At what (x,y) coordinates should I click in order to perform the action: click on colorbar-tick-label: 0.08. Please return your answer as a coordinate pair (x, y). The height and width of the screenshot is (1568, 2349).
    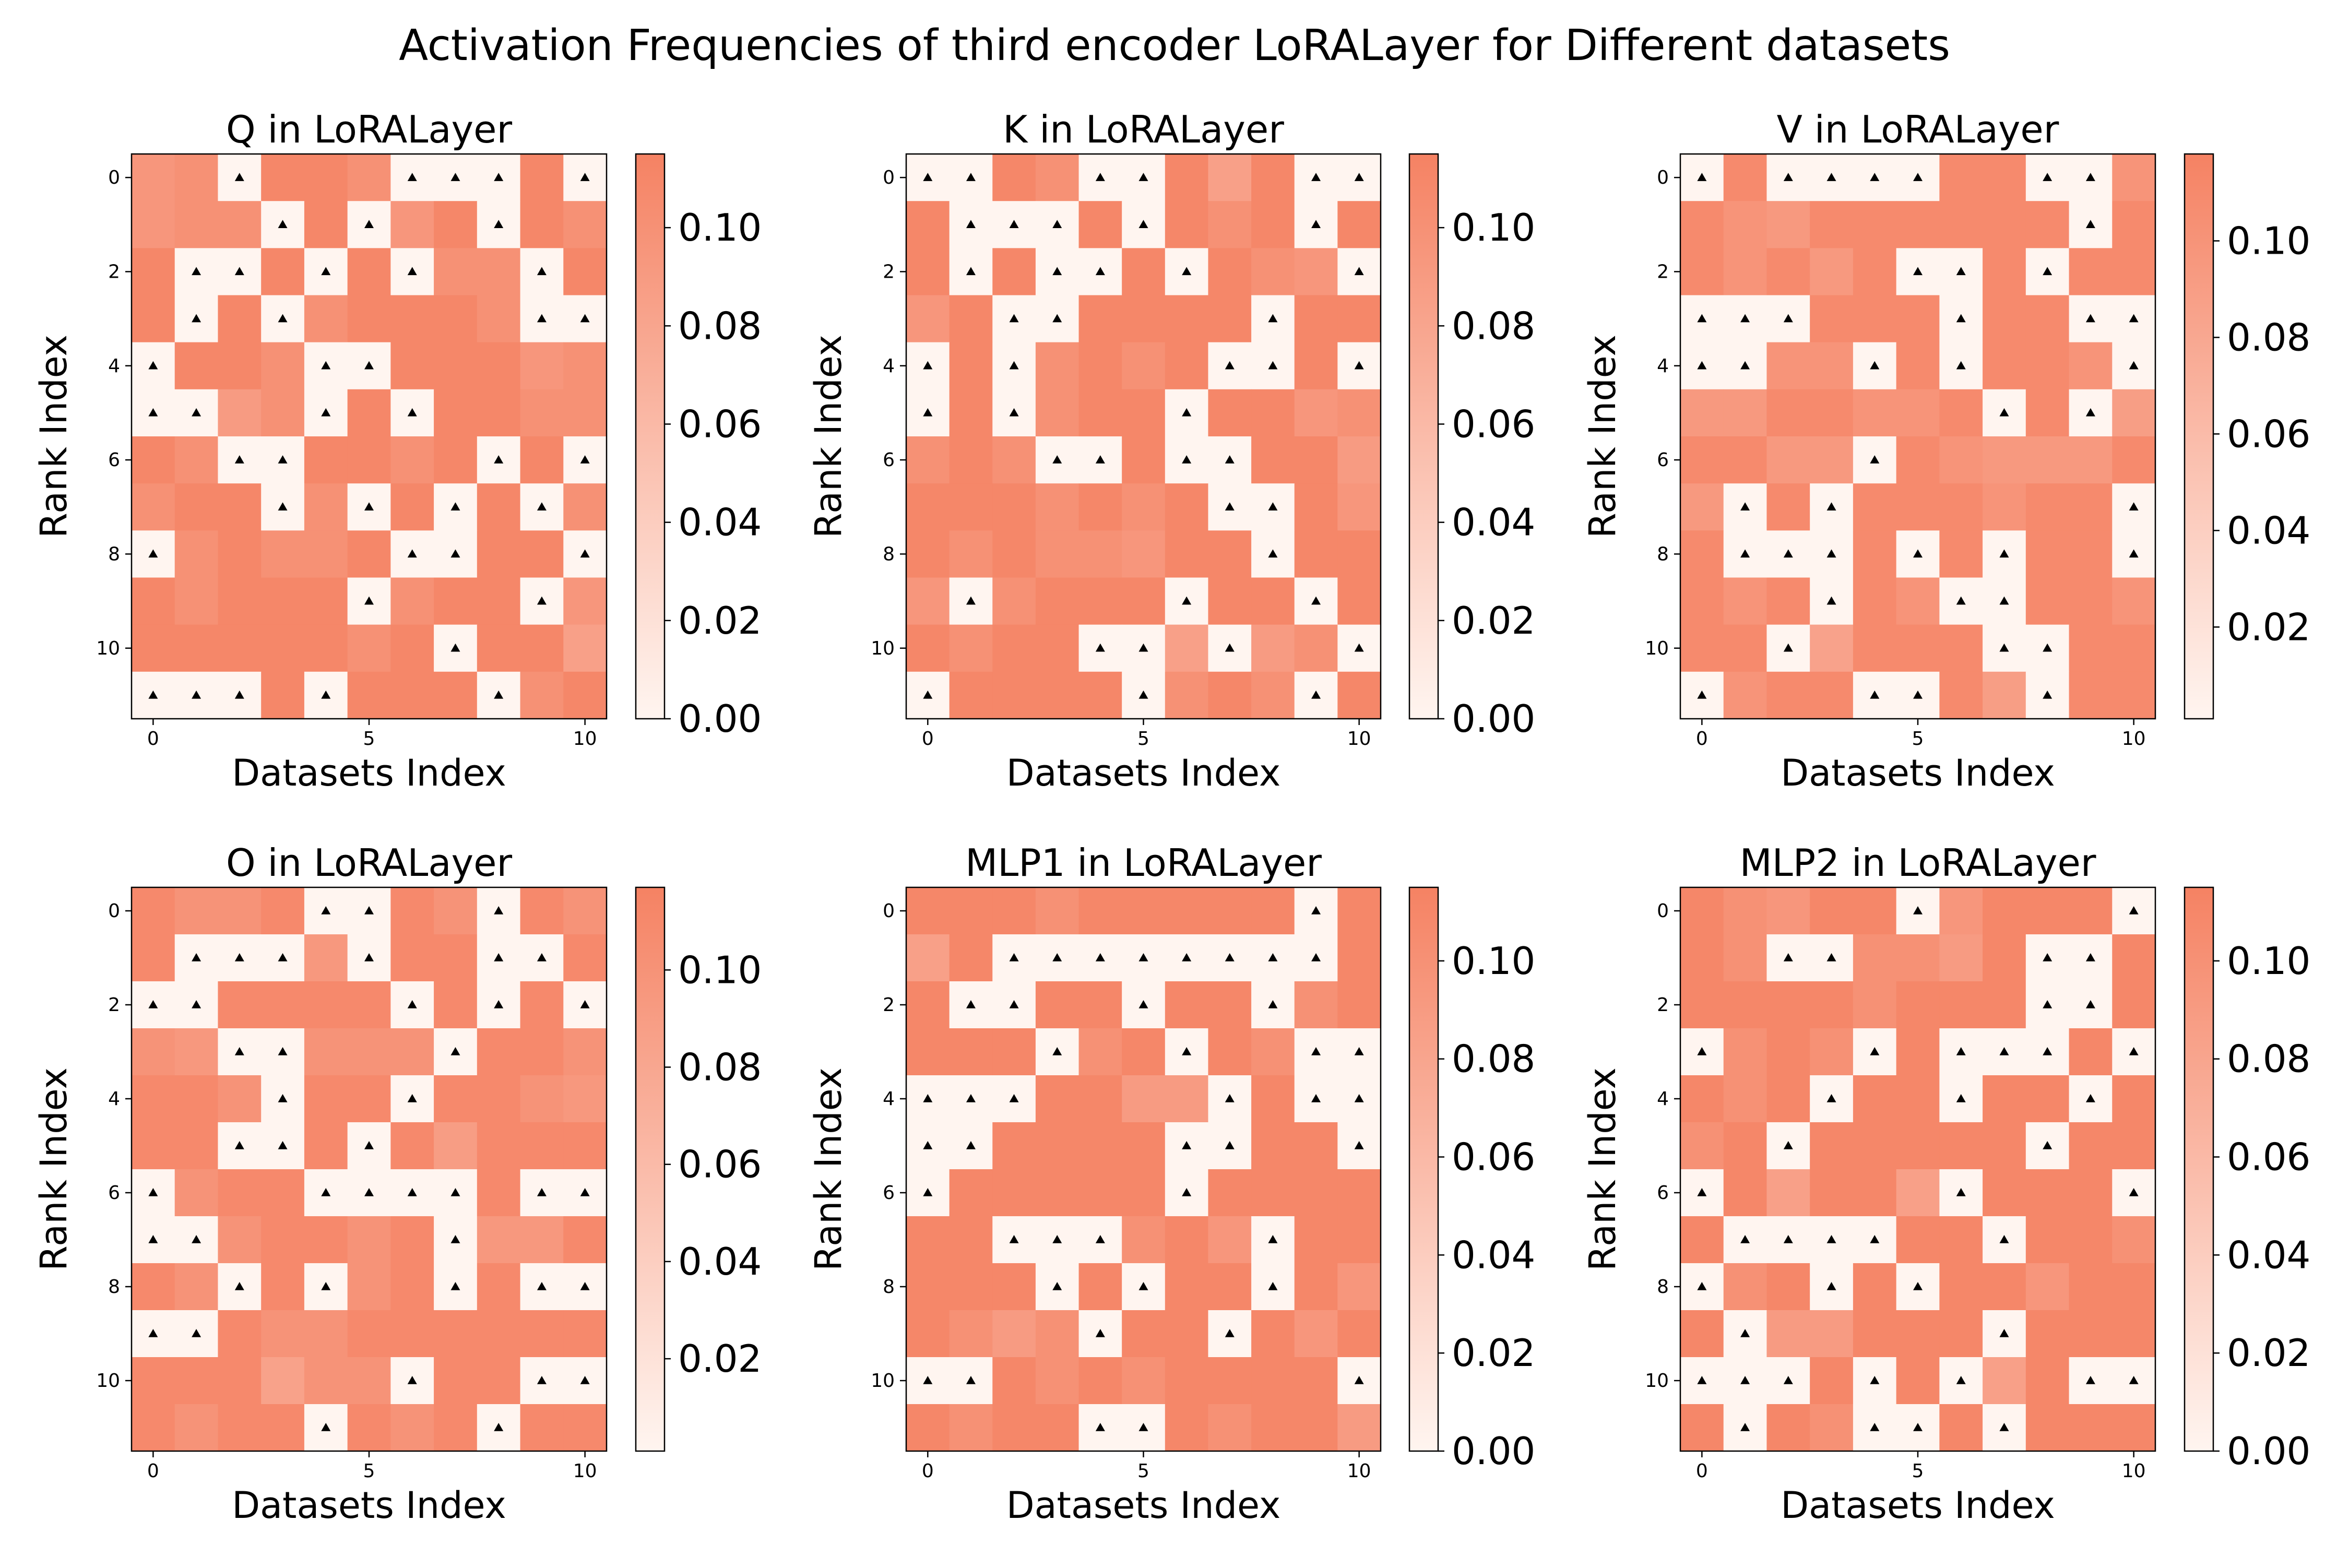
    Looking at the image, I should click on (720, 1067).